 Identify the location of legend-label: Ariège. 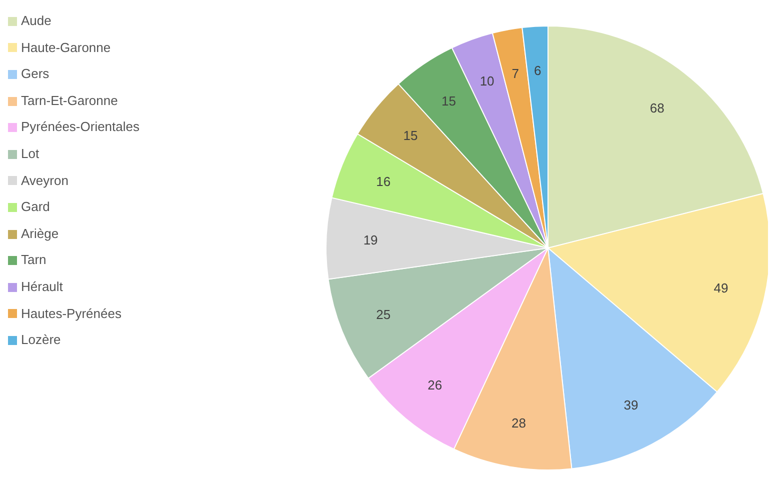
(40, 233).